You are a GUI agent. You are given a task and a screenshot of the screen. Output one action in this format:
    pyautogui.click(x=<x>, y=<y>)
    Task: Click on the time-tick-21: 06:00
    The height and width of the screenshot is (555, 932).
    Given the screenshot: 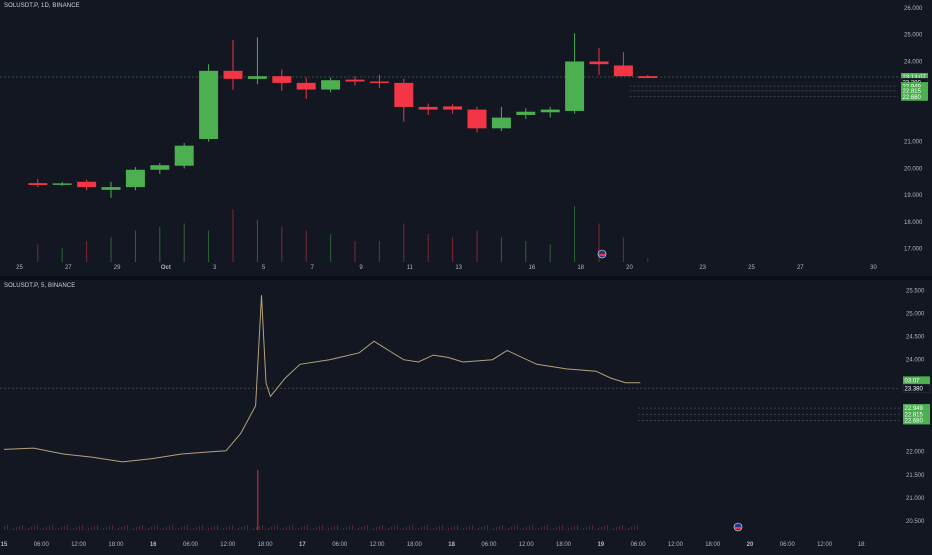 What is the action you would take?
    pyautogui.click(x=788, y=545)
    